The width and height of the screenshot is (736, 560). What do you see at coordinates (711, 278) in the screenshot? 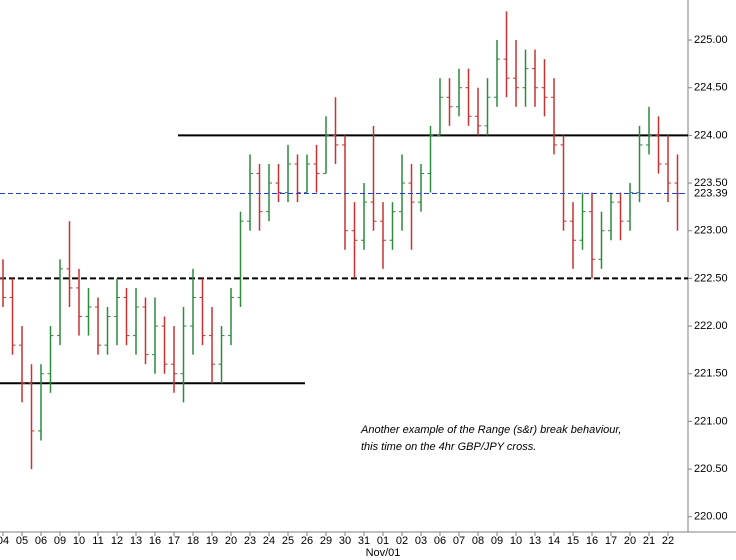
I see `y-tick-label: 222.50` at bounding box center [711, 278].